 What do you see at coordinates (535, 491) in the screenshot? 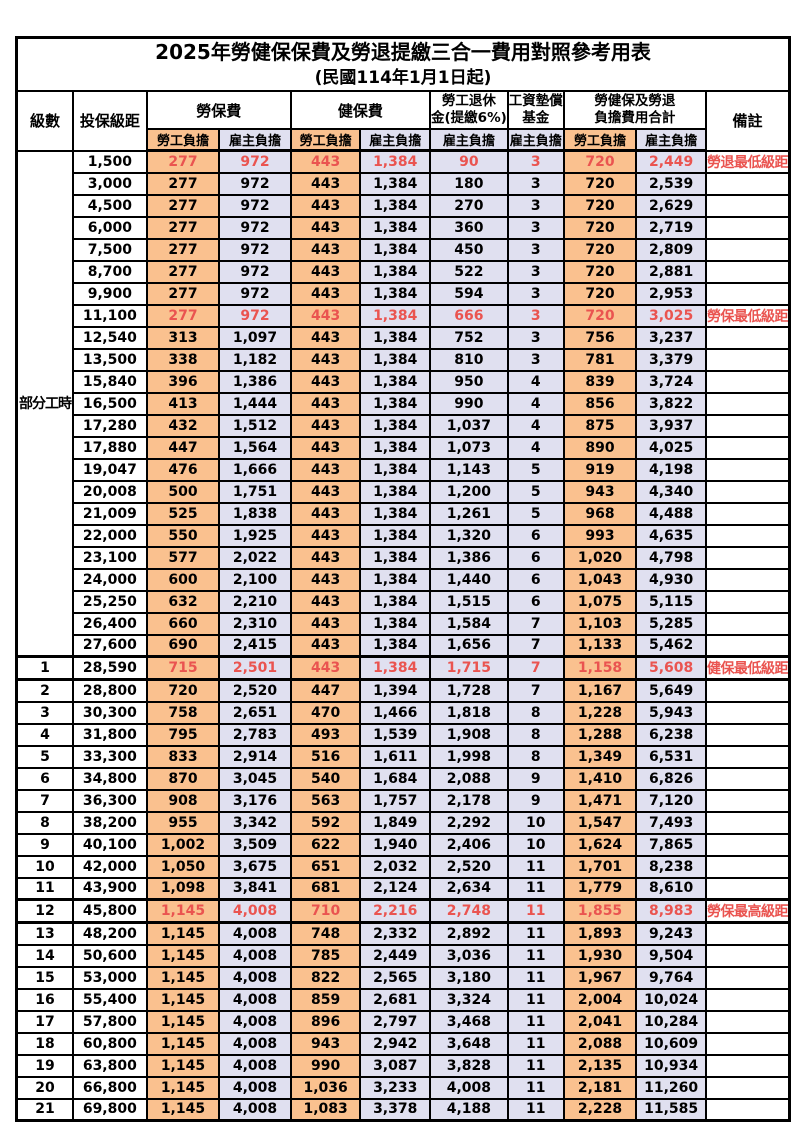
I see `cell-value: 5` at bounding box center [535, 491].